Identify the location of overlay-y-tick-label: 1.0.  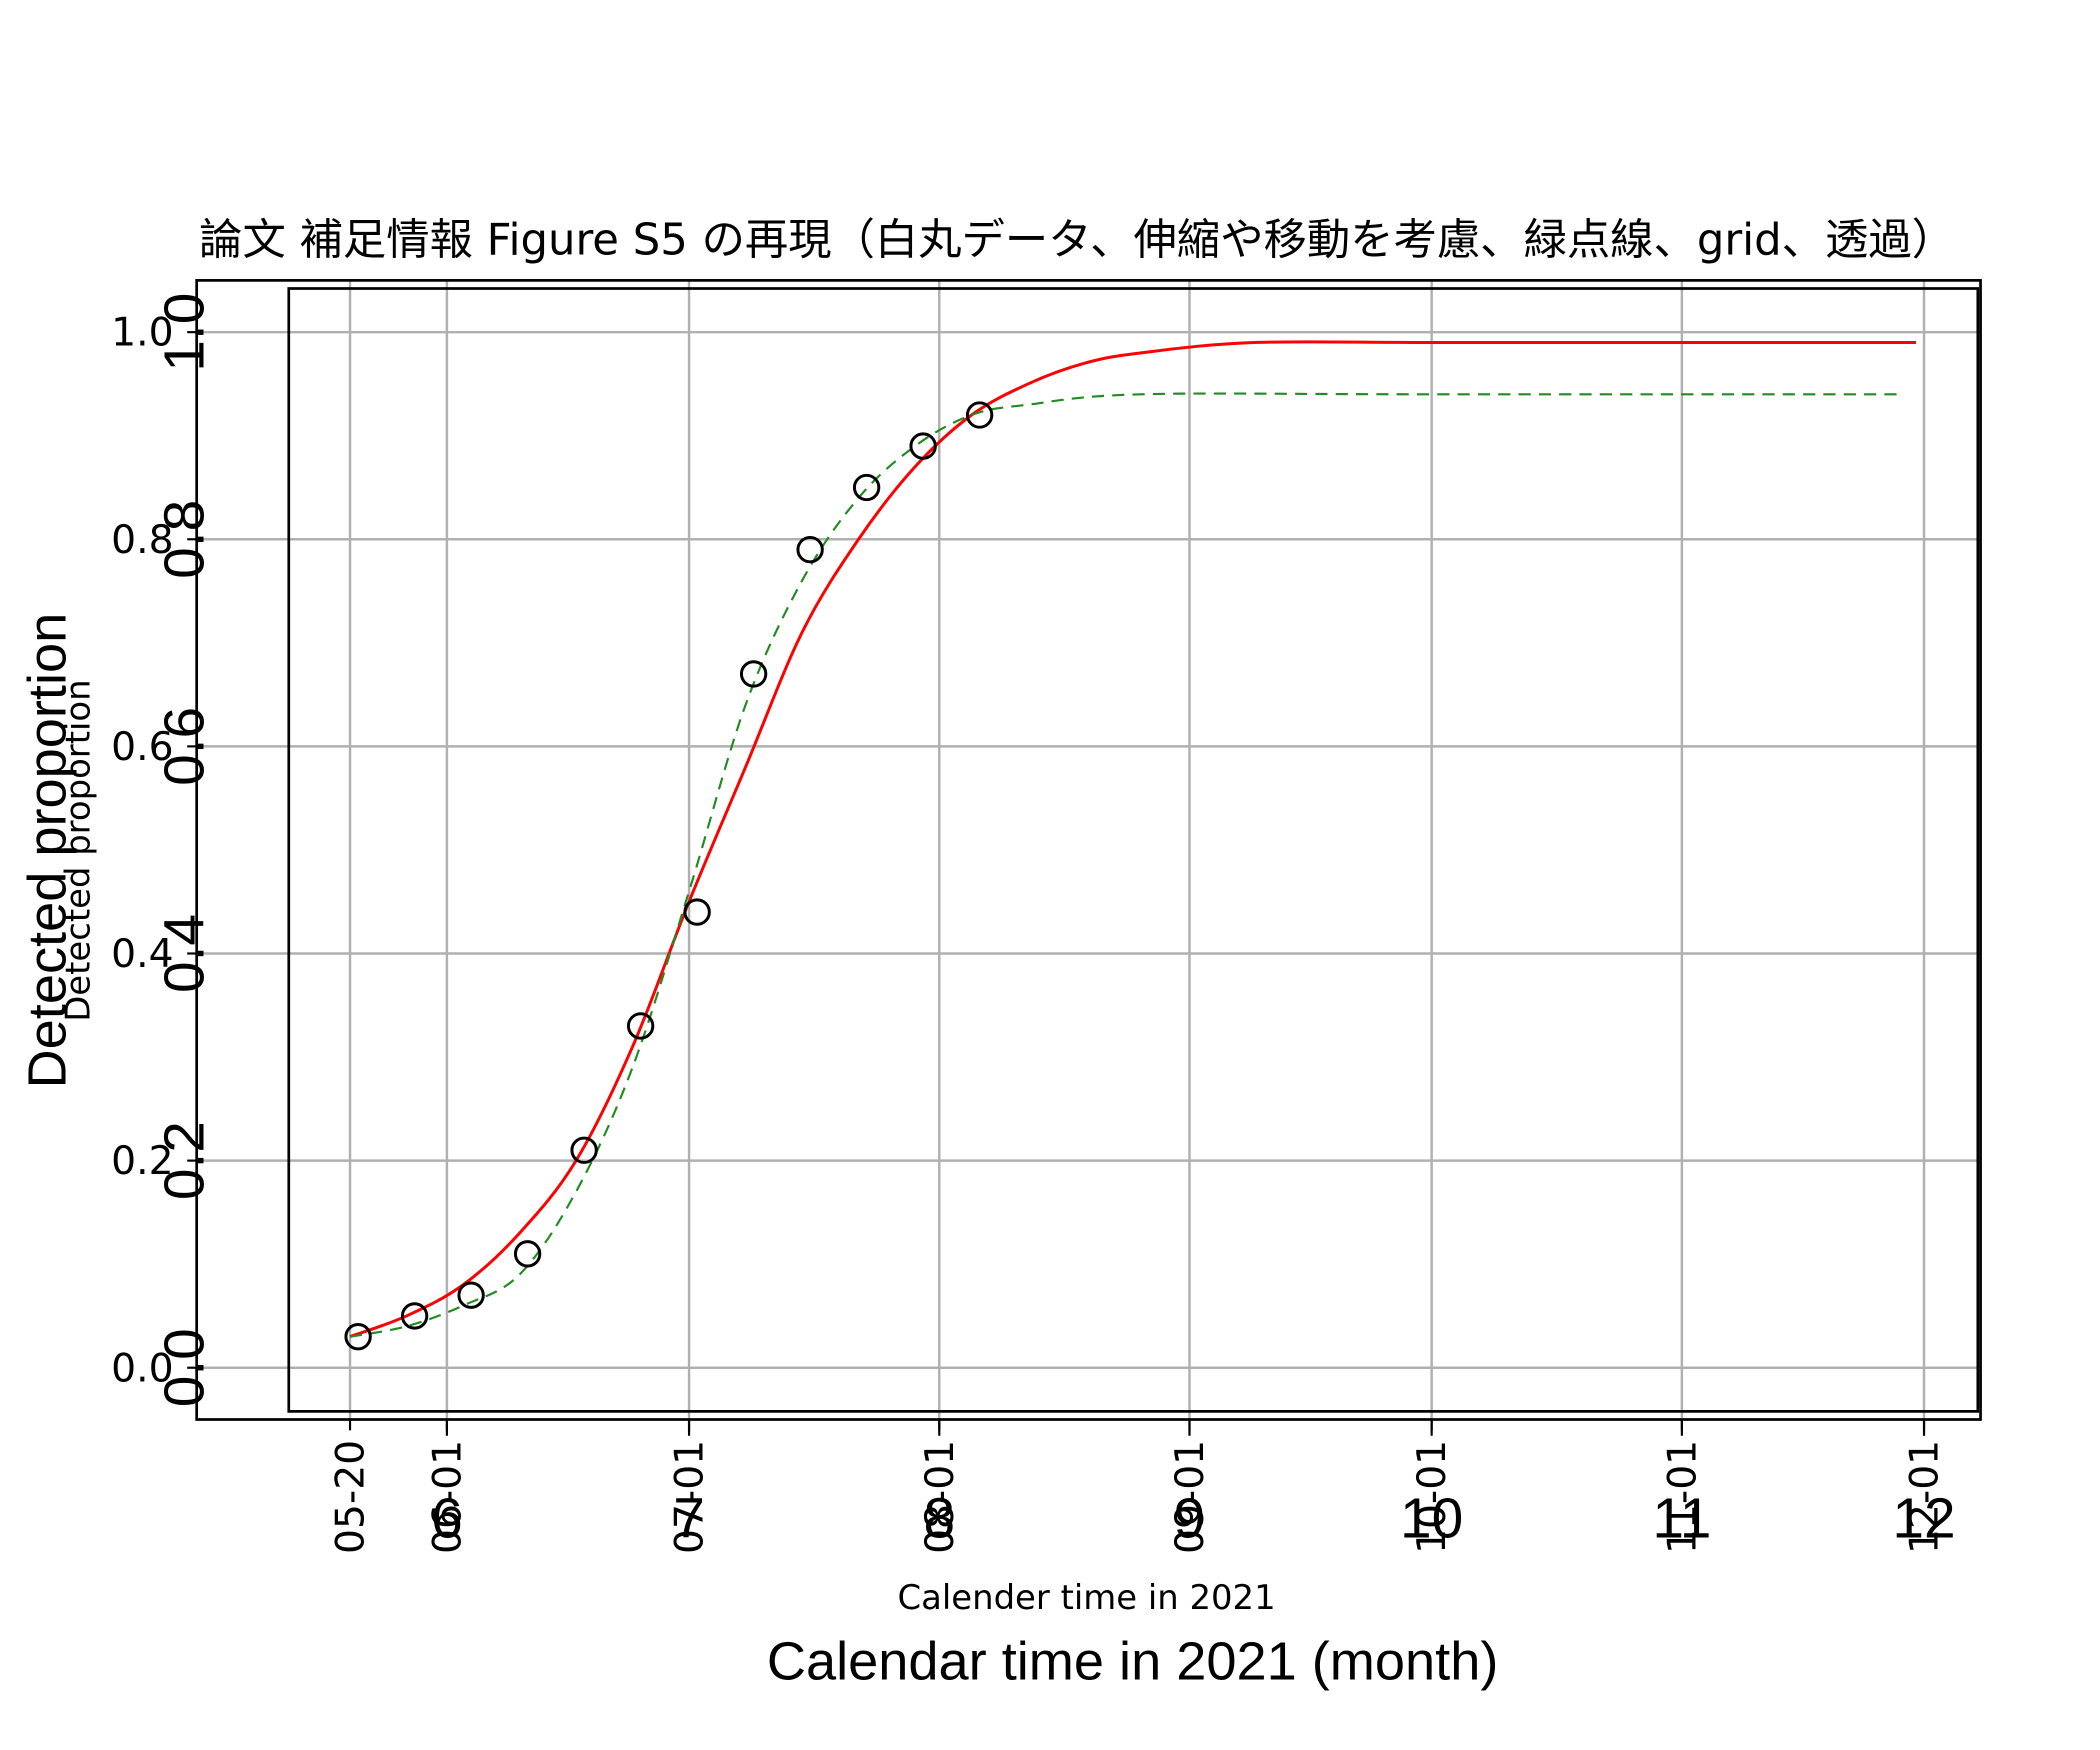
(184, 332).